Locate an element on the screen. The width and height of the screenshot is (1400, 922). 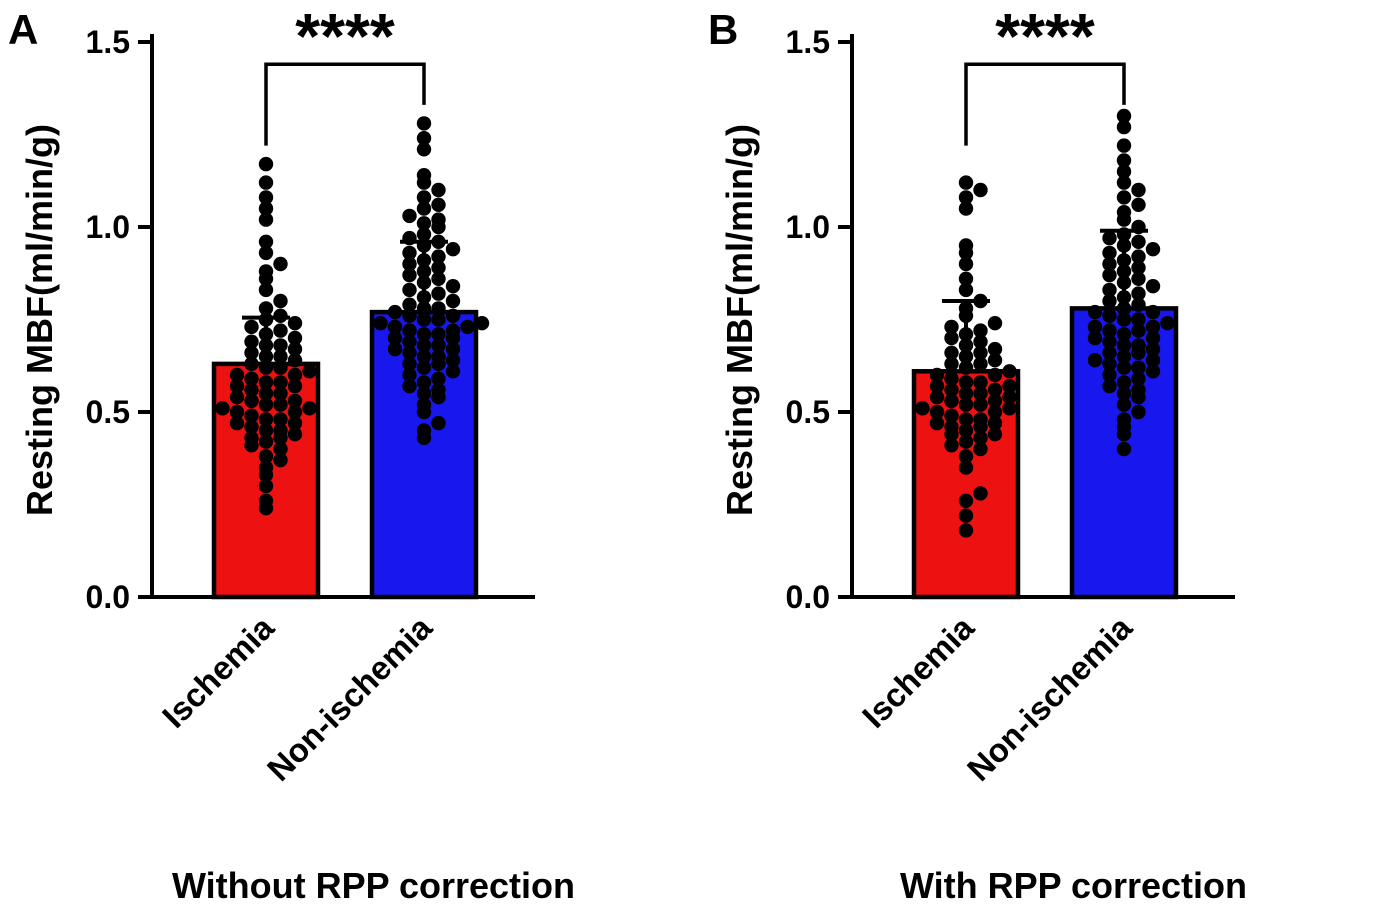
dots-ischemia is located at coordinates (266, 336).